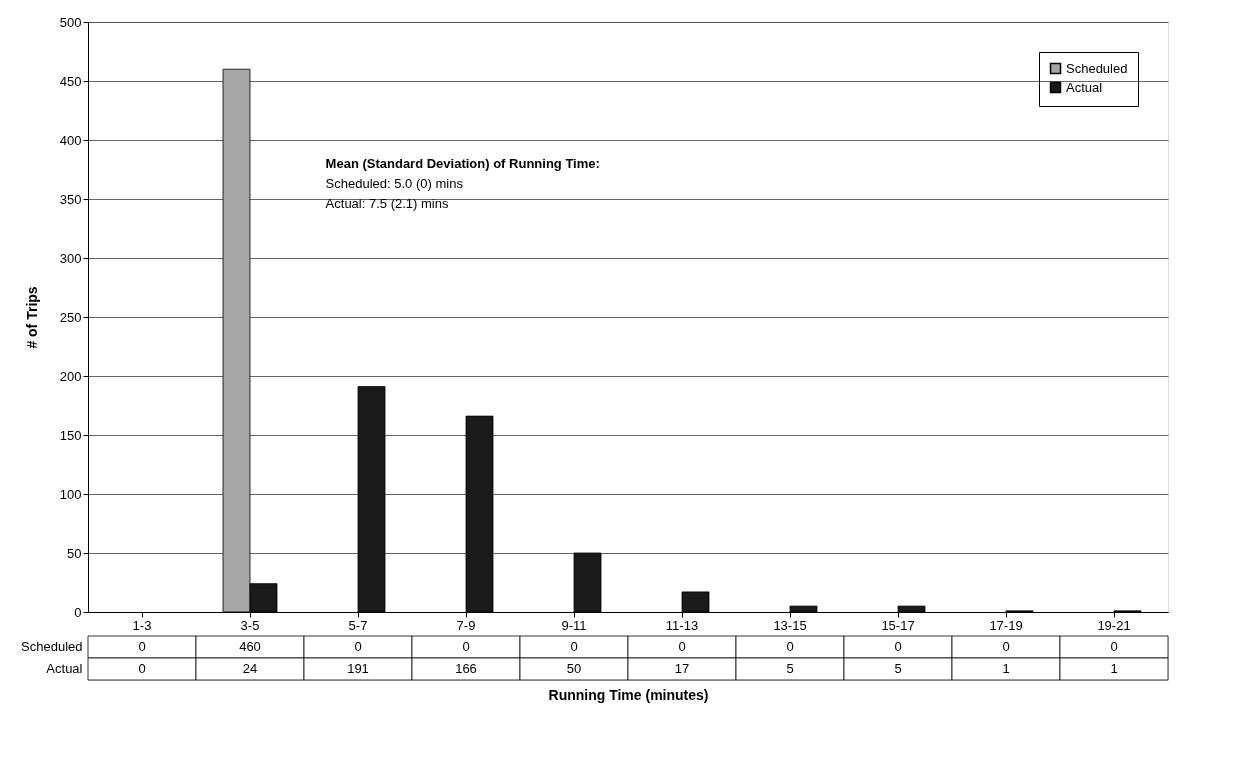 The height and width of the screenshot is (782, 1254). Describe the element at coordinates (466, 625) in the screenshot. I see `x-tick-label: 7-9` at that location.